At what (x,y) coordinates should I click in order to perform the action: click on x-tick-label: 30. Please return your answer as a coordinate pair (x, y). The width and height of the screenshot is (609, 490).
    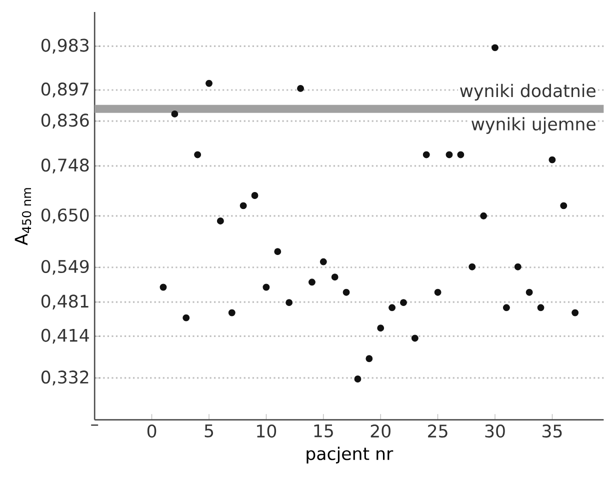
    Looking at the image, I should click on (495, 431).